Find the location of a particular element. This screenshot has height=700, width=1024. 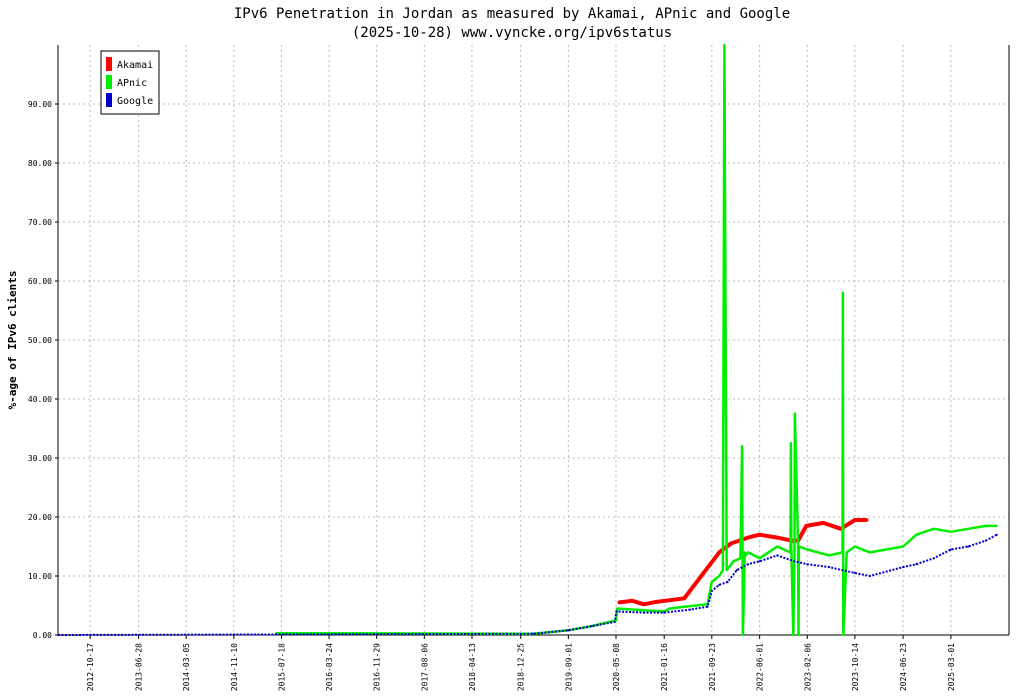

series-line-akamai is located at coordinates (743, 562).